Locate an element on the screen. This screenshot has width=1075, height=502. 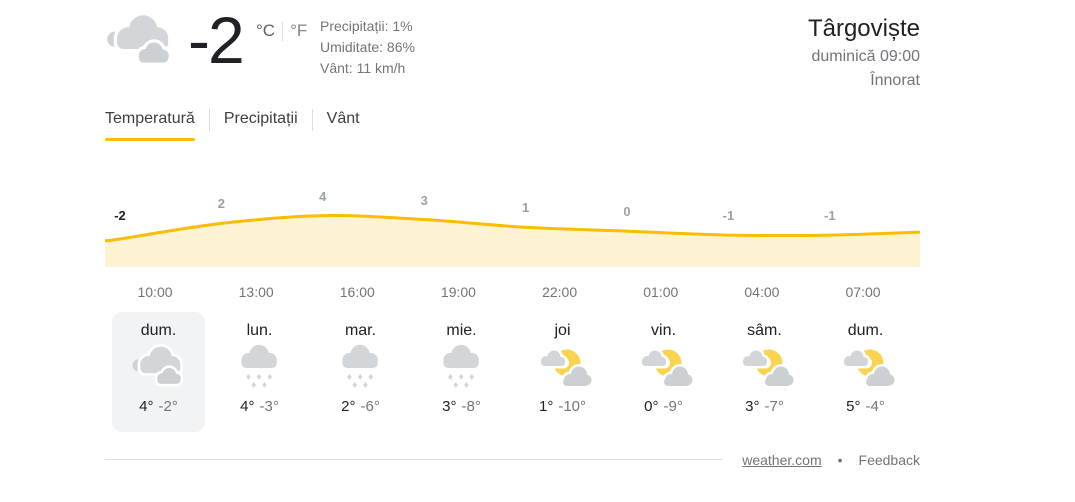
chart-temp-label: 3 is located at coordinates (424, 200).